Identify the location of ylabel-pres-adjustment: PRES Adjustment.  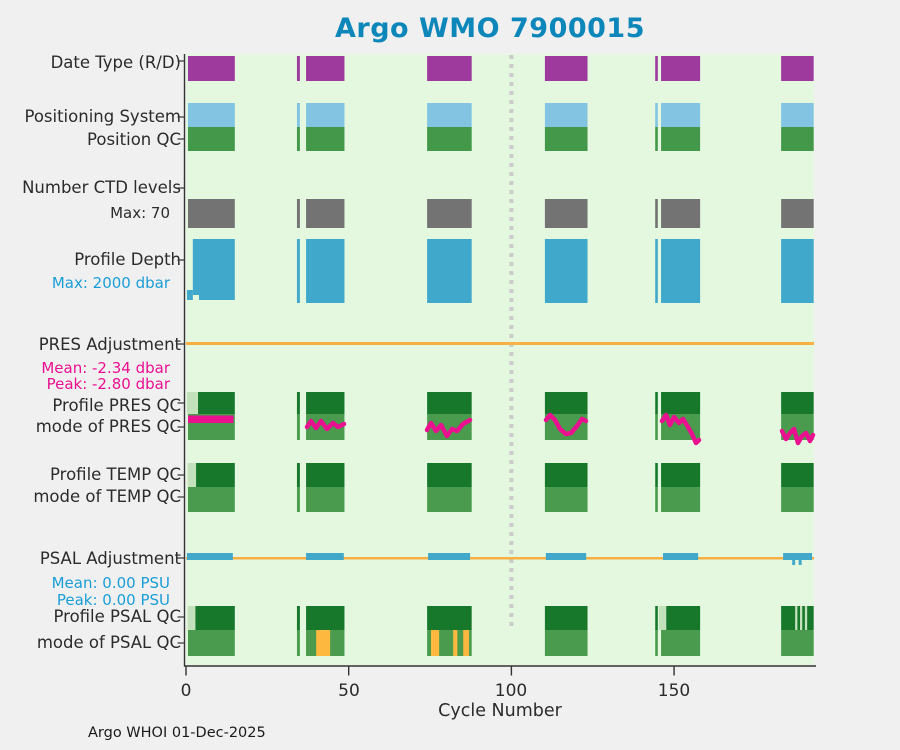
(109, 344).